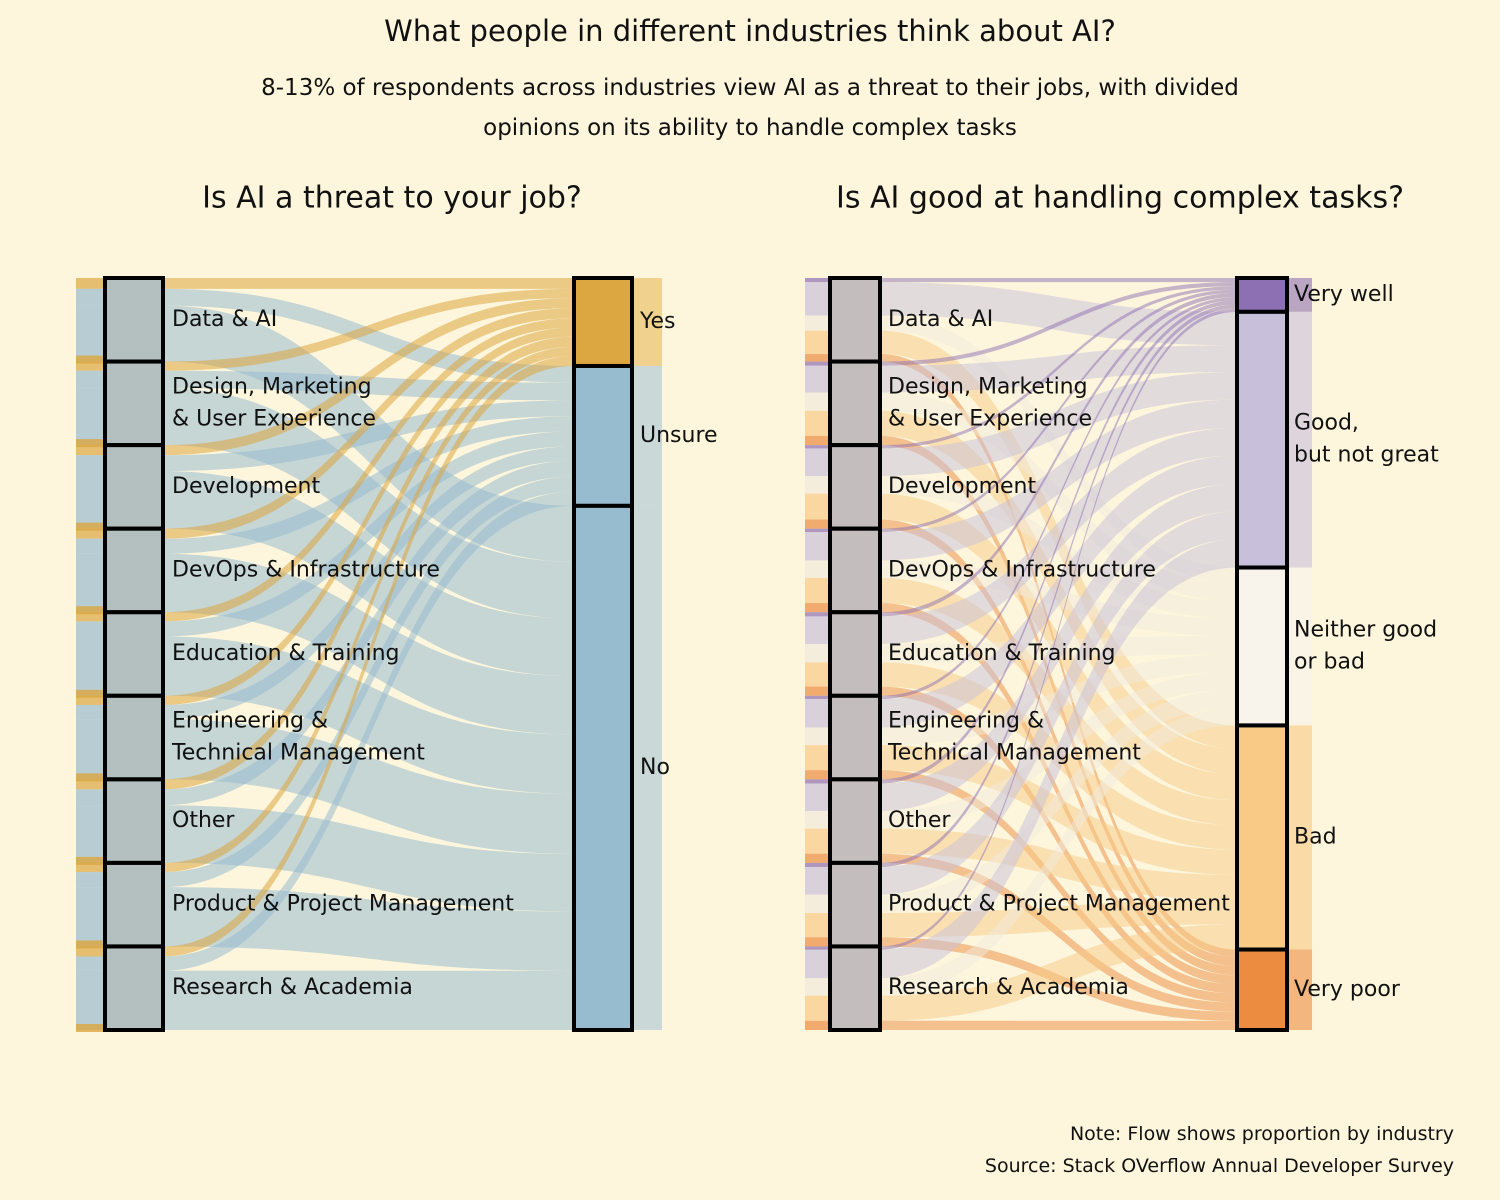 Image resolution: width=1500 pixels, height=1200 pixels. I want to click on flow-engineering-technical-management-to-good-but-not-great, so click(1058, 591).